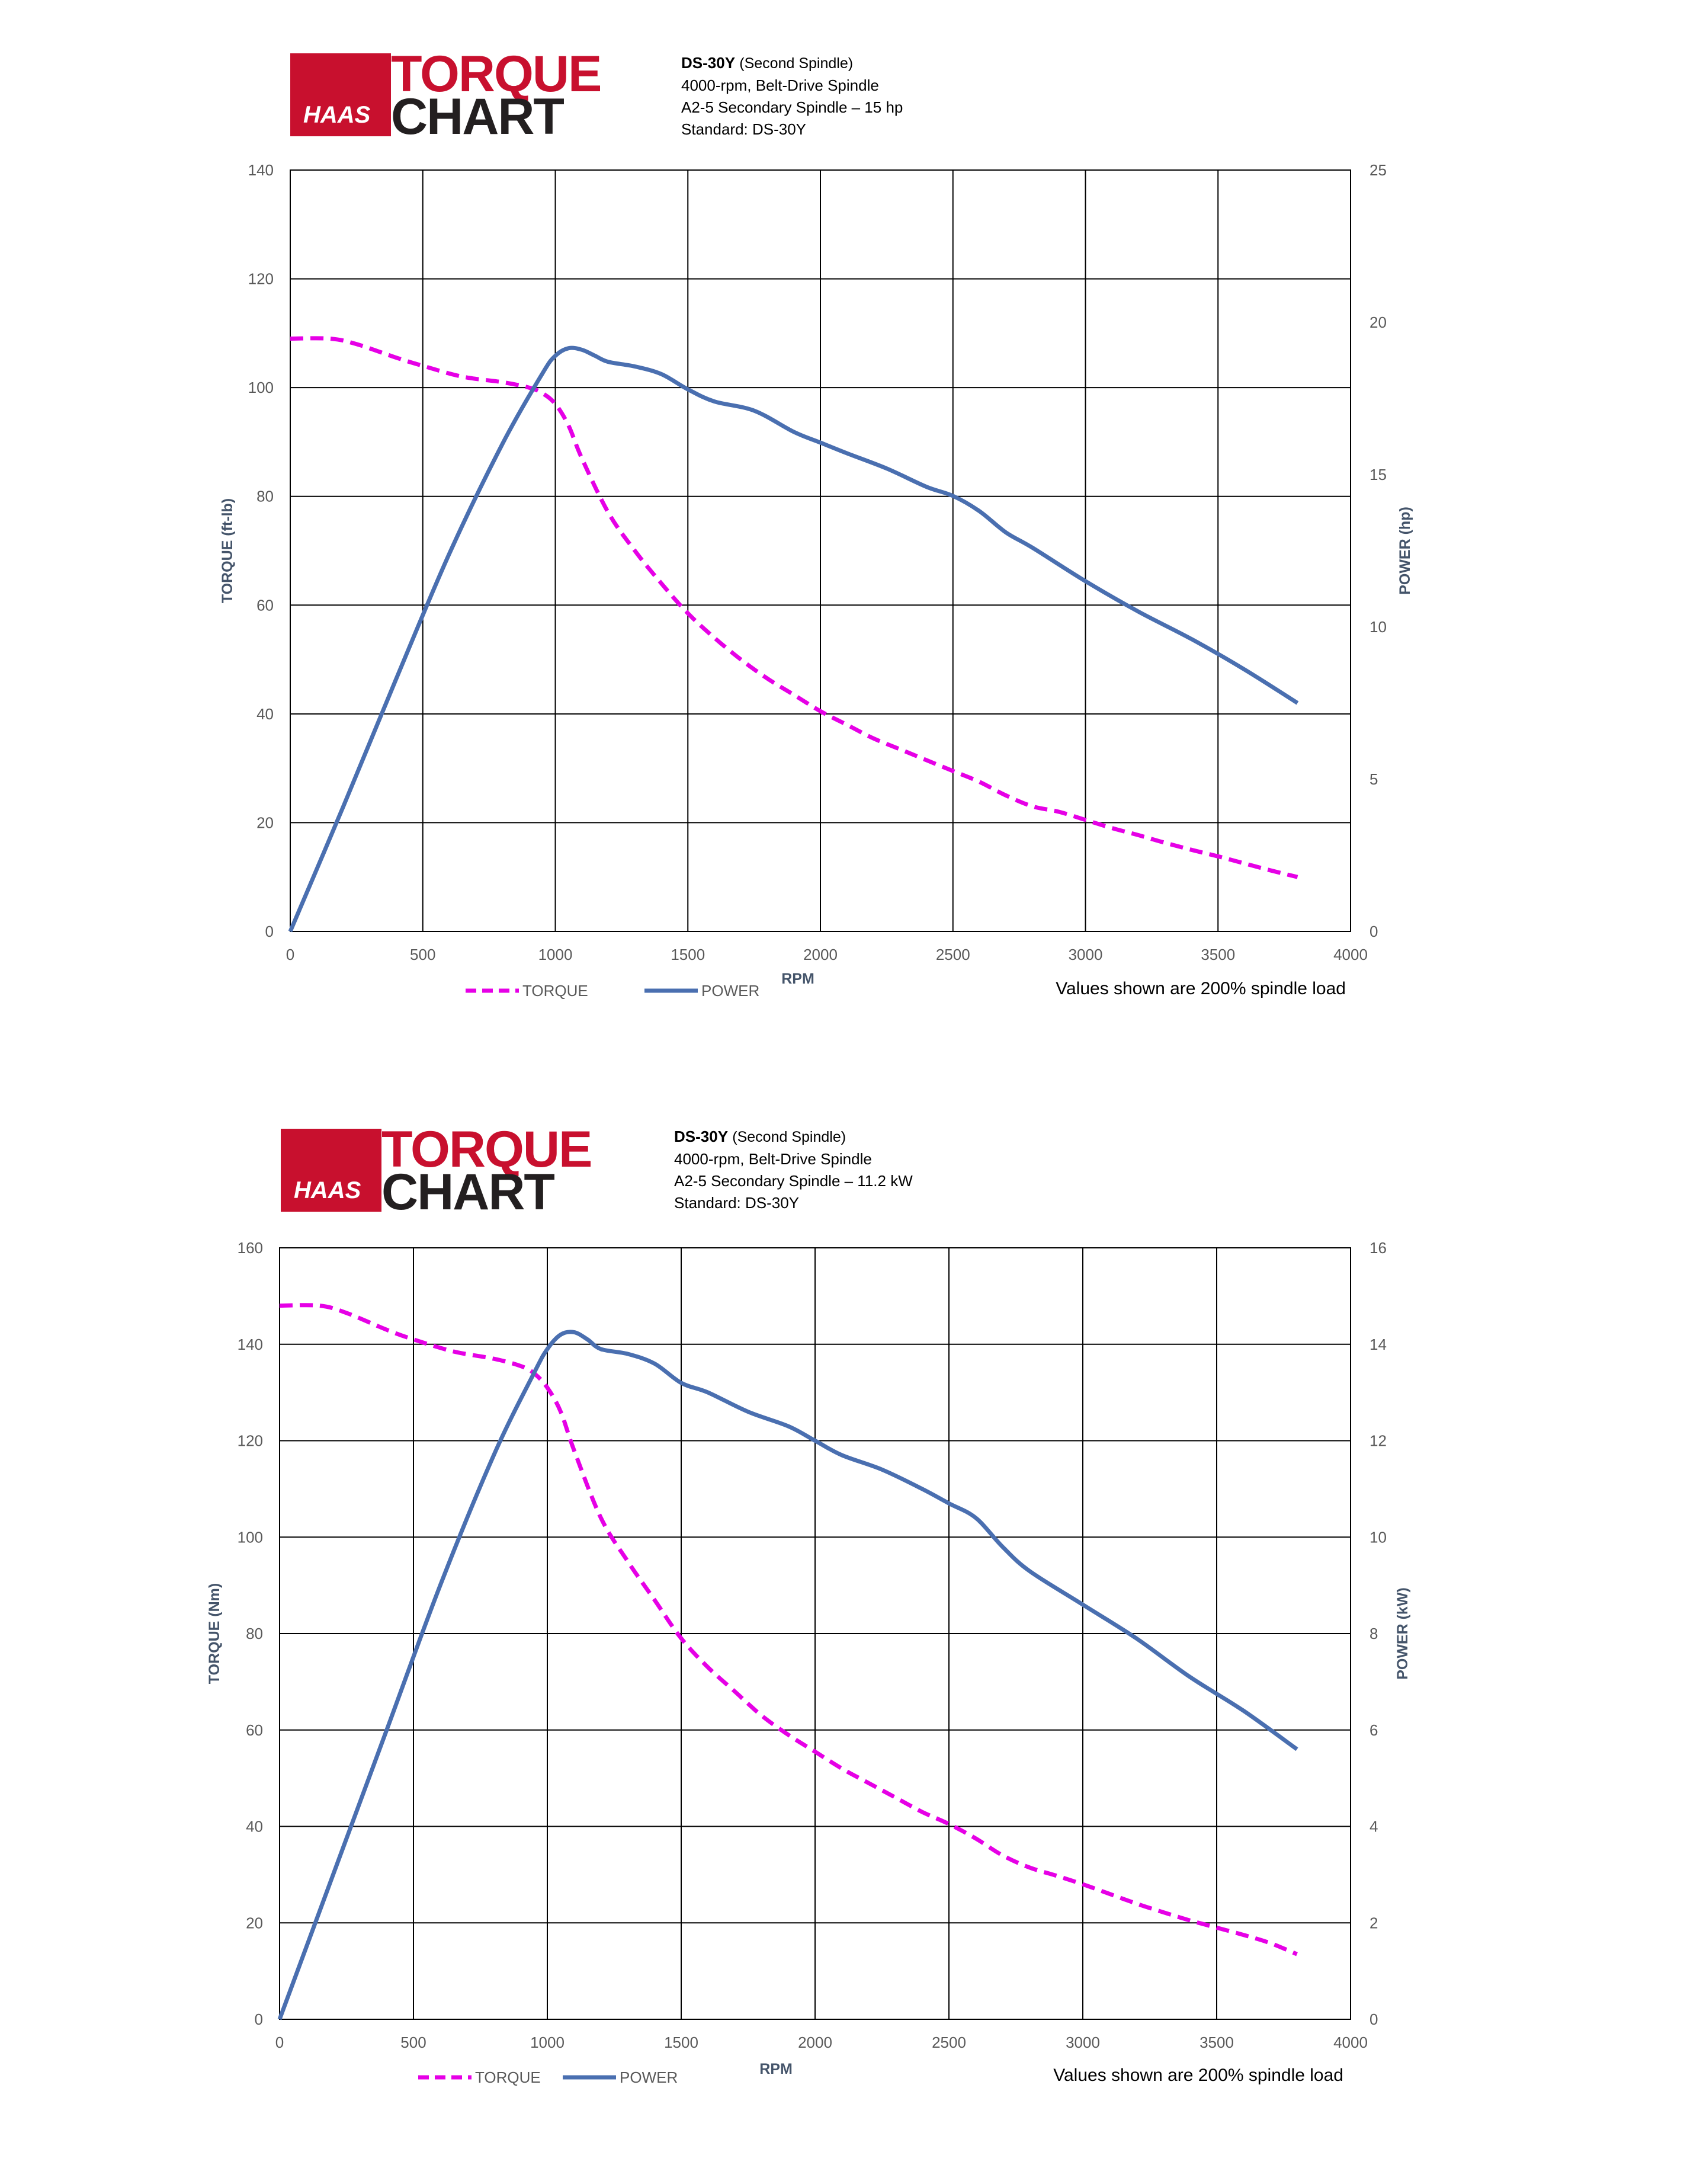  Describe the element at coordinates (1374, 1827) in the screenshot. I see `y2-tick-label: 4` at that location.